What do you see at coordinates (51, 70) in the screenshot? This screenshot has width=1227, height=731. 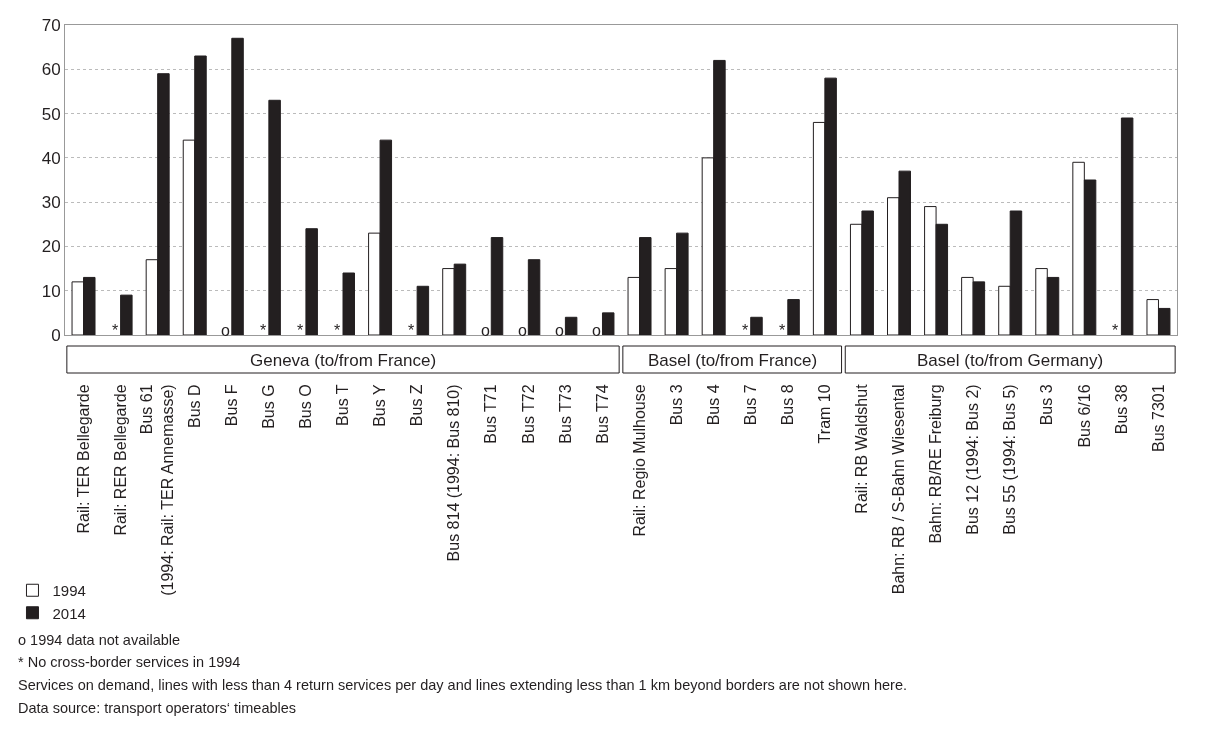 I see `y-tick-label: 60` at bounding box center [51, 70].